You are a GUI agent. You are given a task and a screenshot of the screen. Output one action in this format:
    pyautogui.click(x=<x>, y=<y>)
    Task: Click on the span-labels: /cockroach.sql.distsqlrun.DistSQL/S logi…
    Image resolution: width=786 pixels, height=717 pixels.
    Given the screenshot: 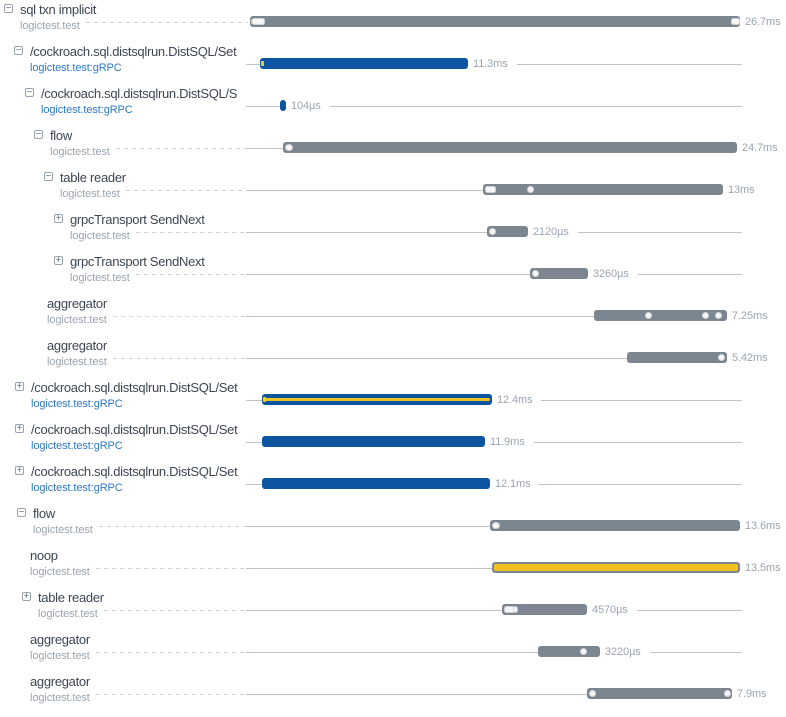 What is the action you would take?
    pyautogui.click(x=147, y=102)
    